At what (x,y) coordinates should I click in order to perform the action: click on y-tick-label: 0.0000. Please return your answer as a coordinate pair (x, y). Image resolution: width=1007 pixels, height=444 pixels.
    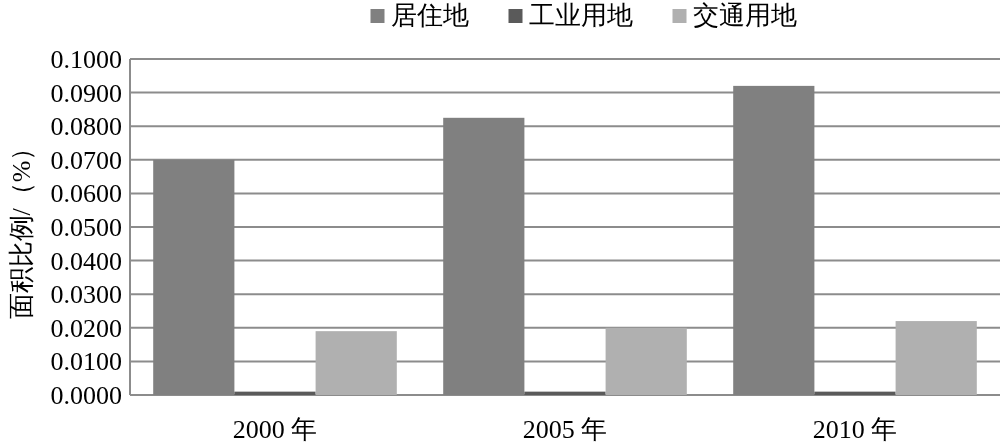
    Looking at the image, I should click on (86, 395).